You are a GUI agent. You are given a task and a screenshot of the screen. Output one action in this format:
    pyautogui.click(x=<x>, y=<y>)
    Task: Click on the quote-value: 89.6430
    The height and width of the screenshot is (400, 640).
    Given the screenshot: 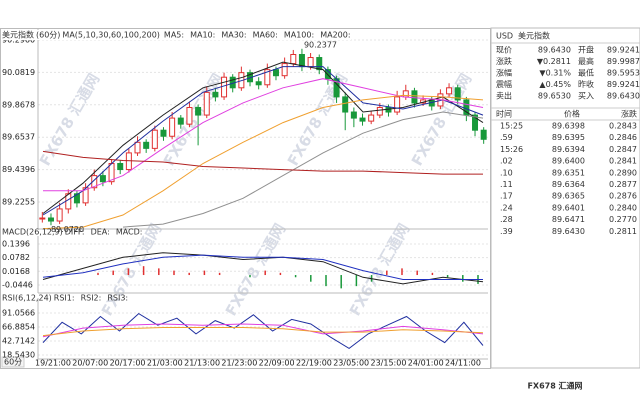 What is the action you would take?
    pyautogui.click(x=623, y=96)
    